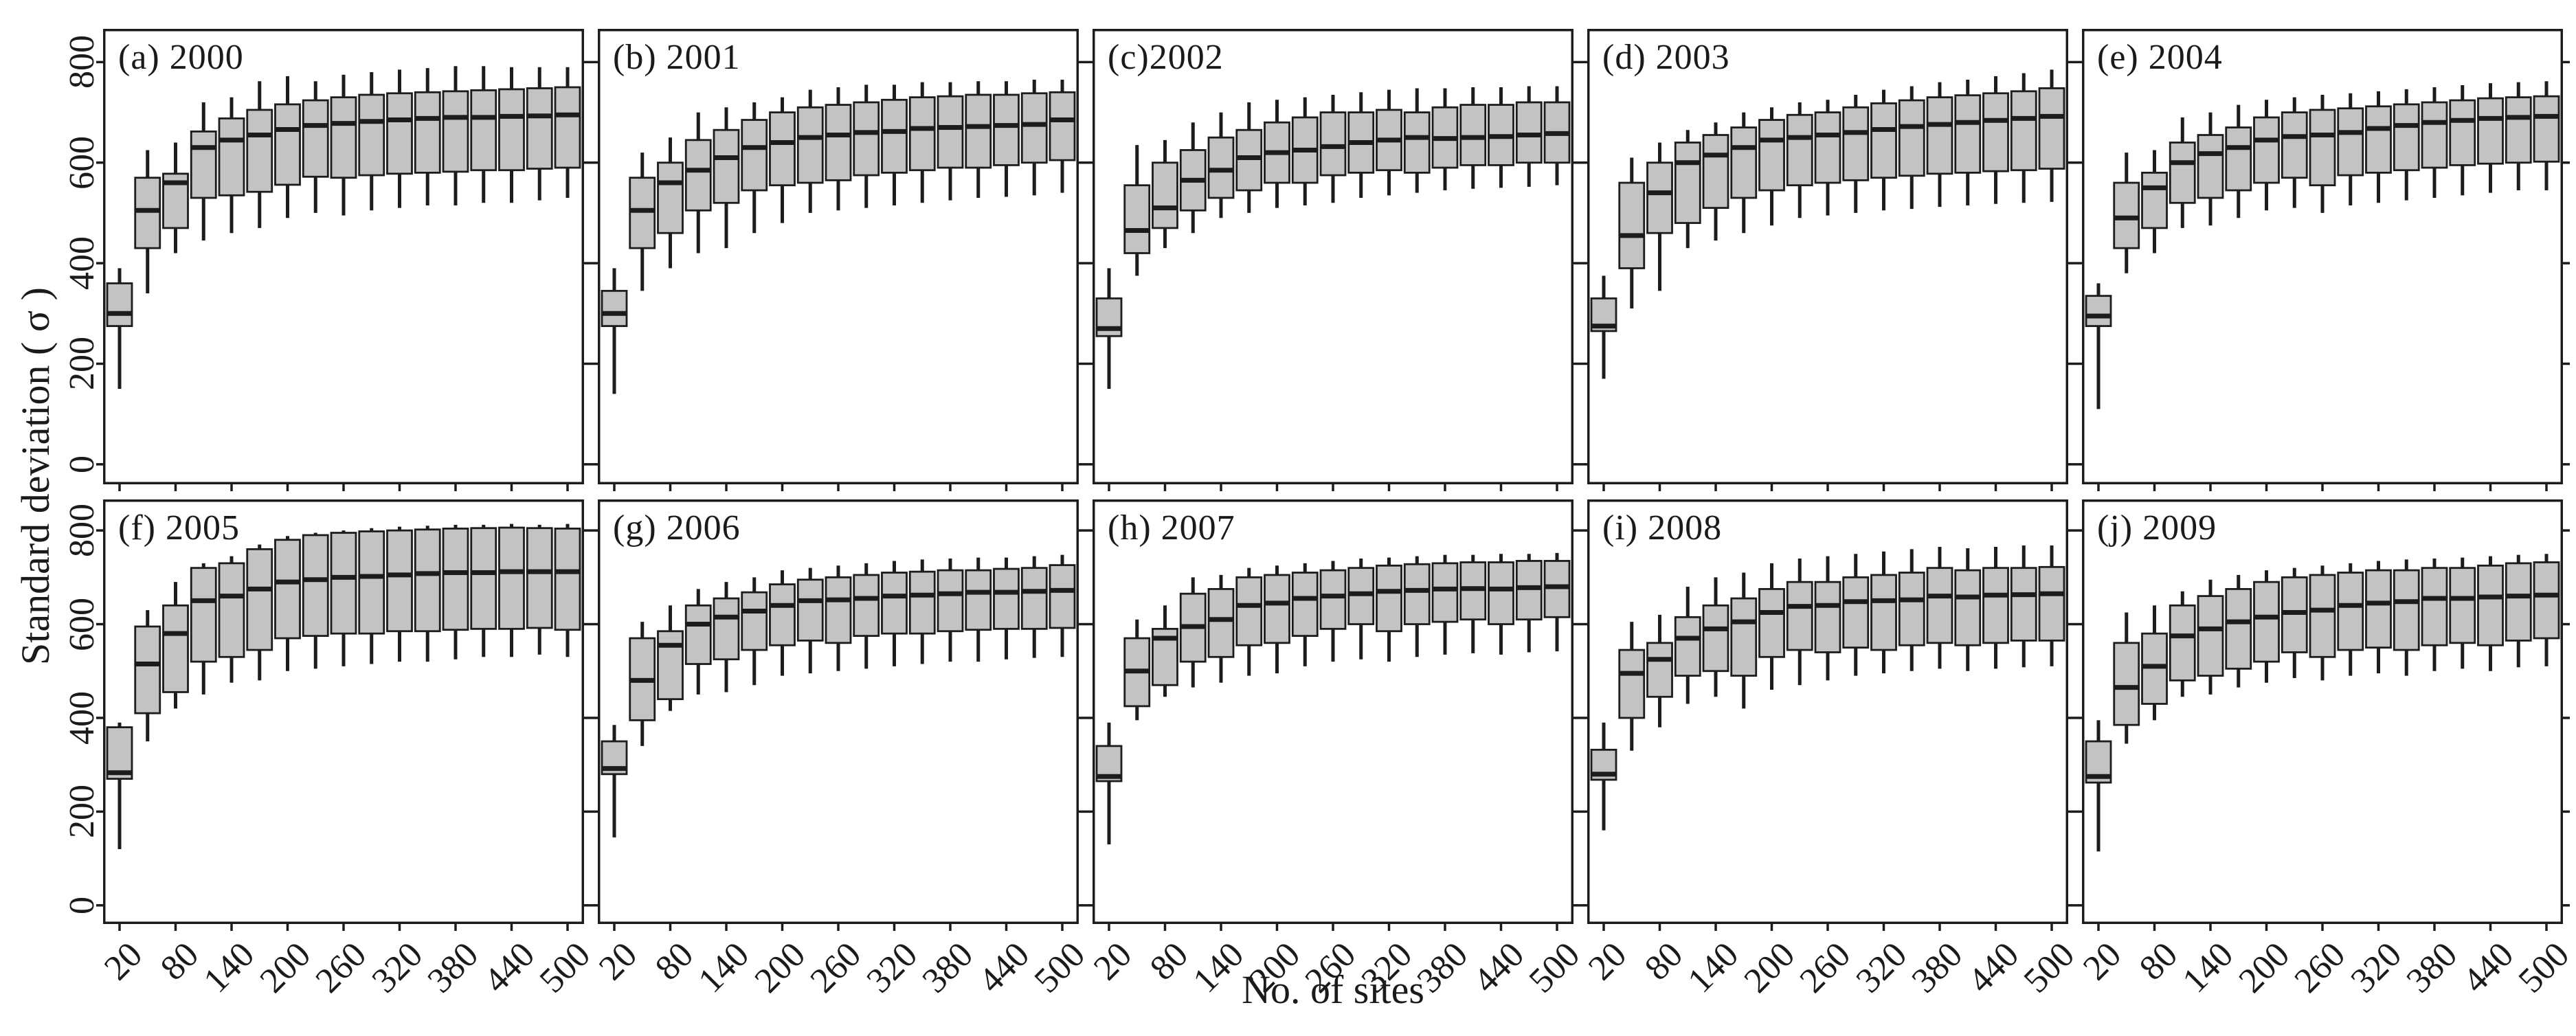 The width and height of the screenshot is (2576, 1036). Describe the element at coordinates (1166, 57) in the screenshot. I see `panel-title-2002: (c)2002` at that location.